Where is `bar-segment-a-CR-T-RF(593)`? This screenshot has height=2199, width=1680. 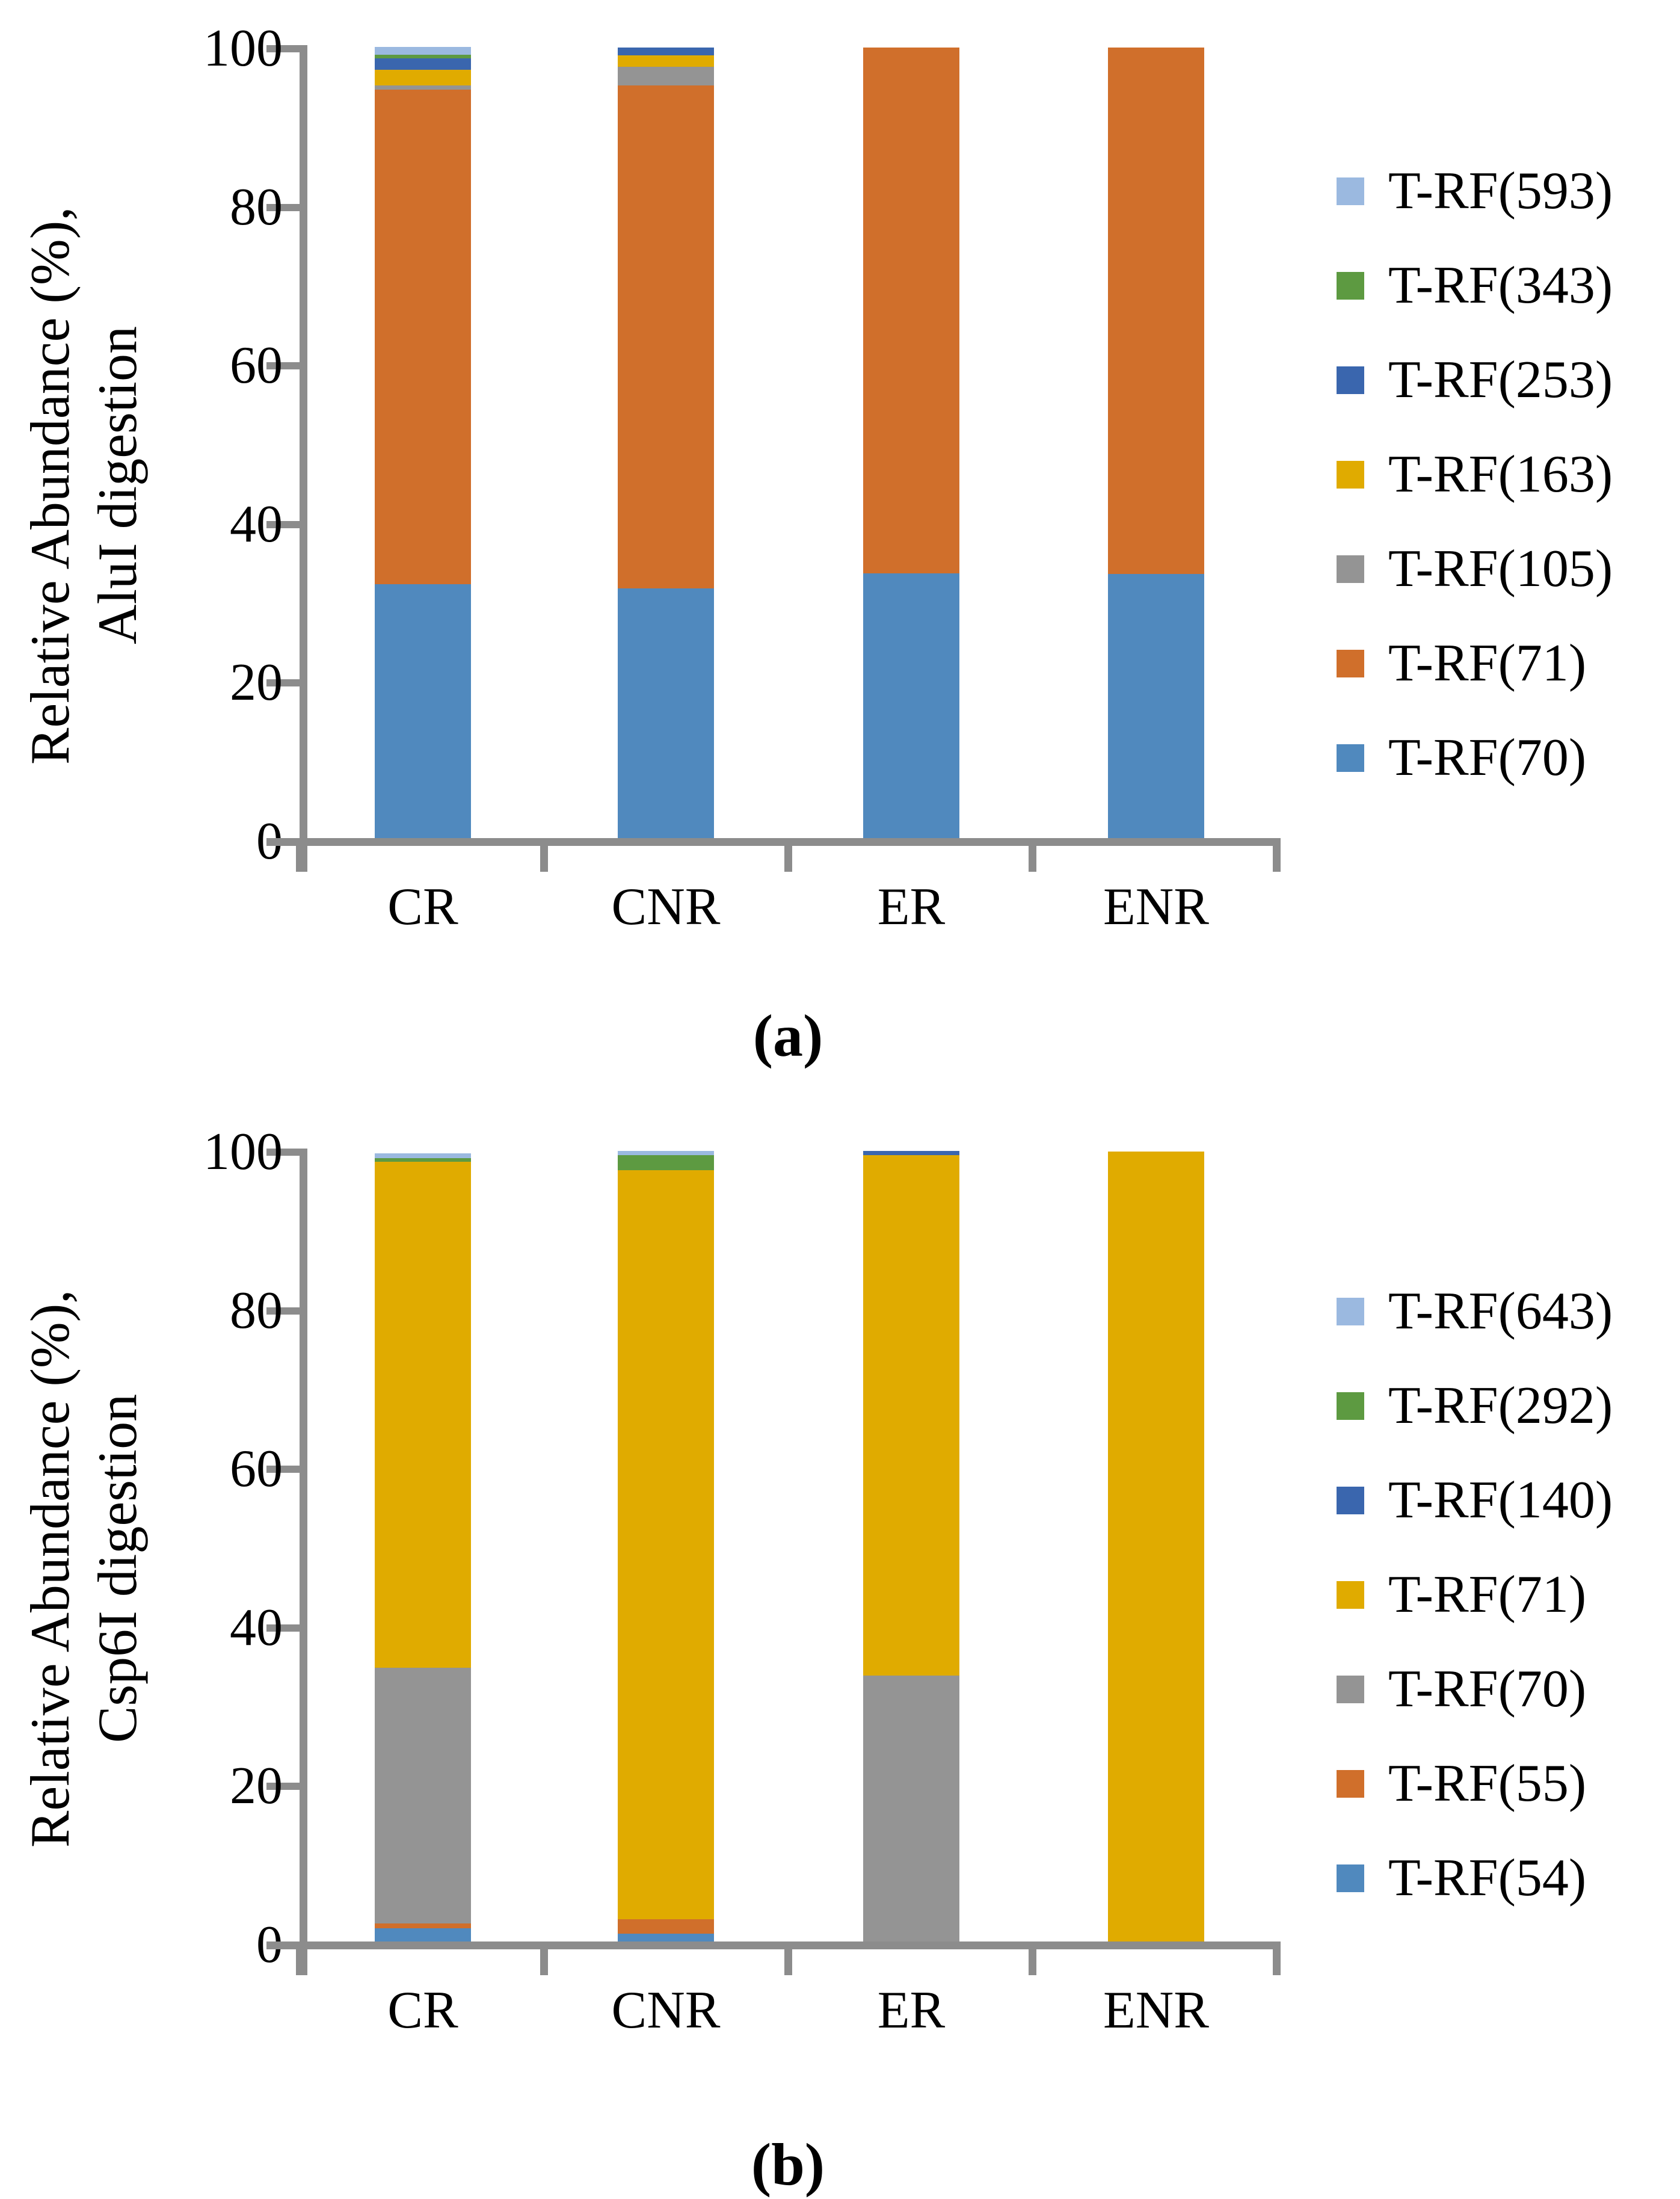 bar-segment-a-CR-T-RF(593) is located at coordinates (423, 51).